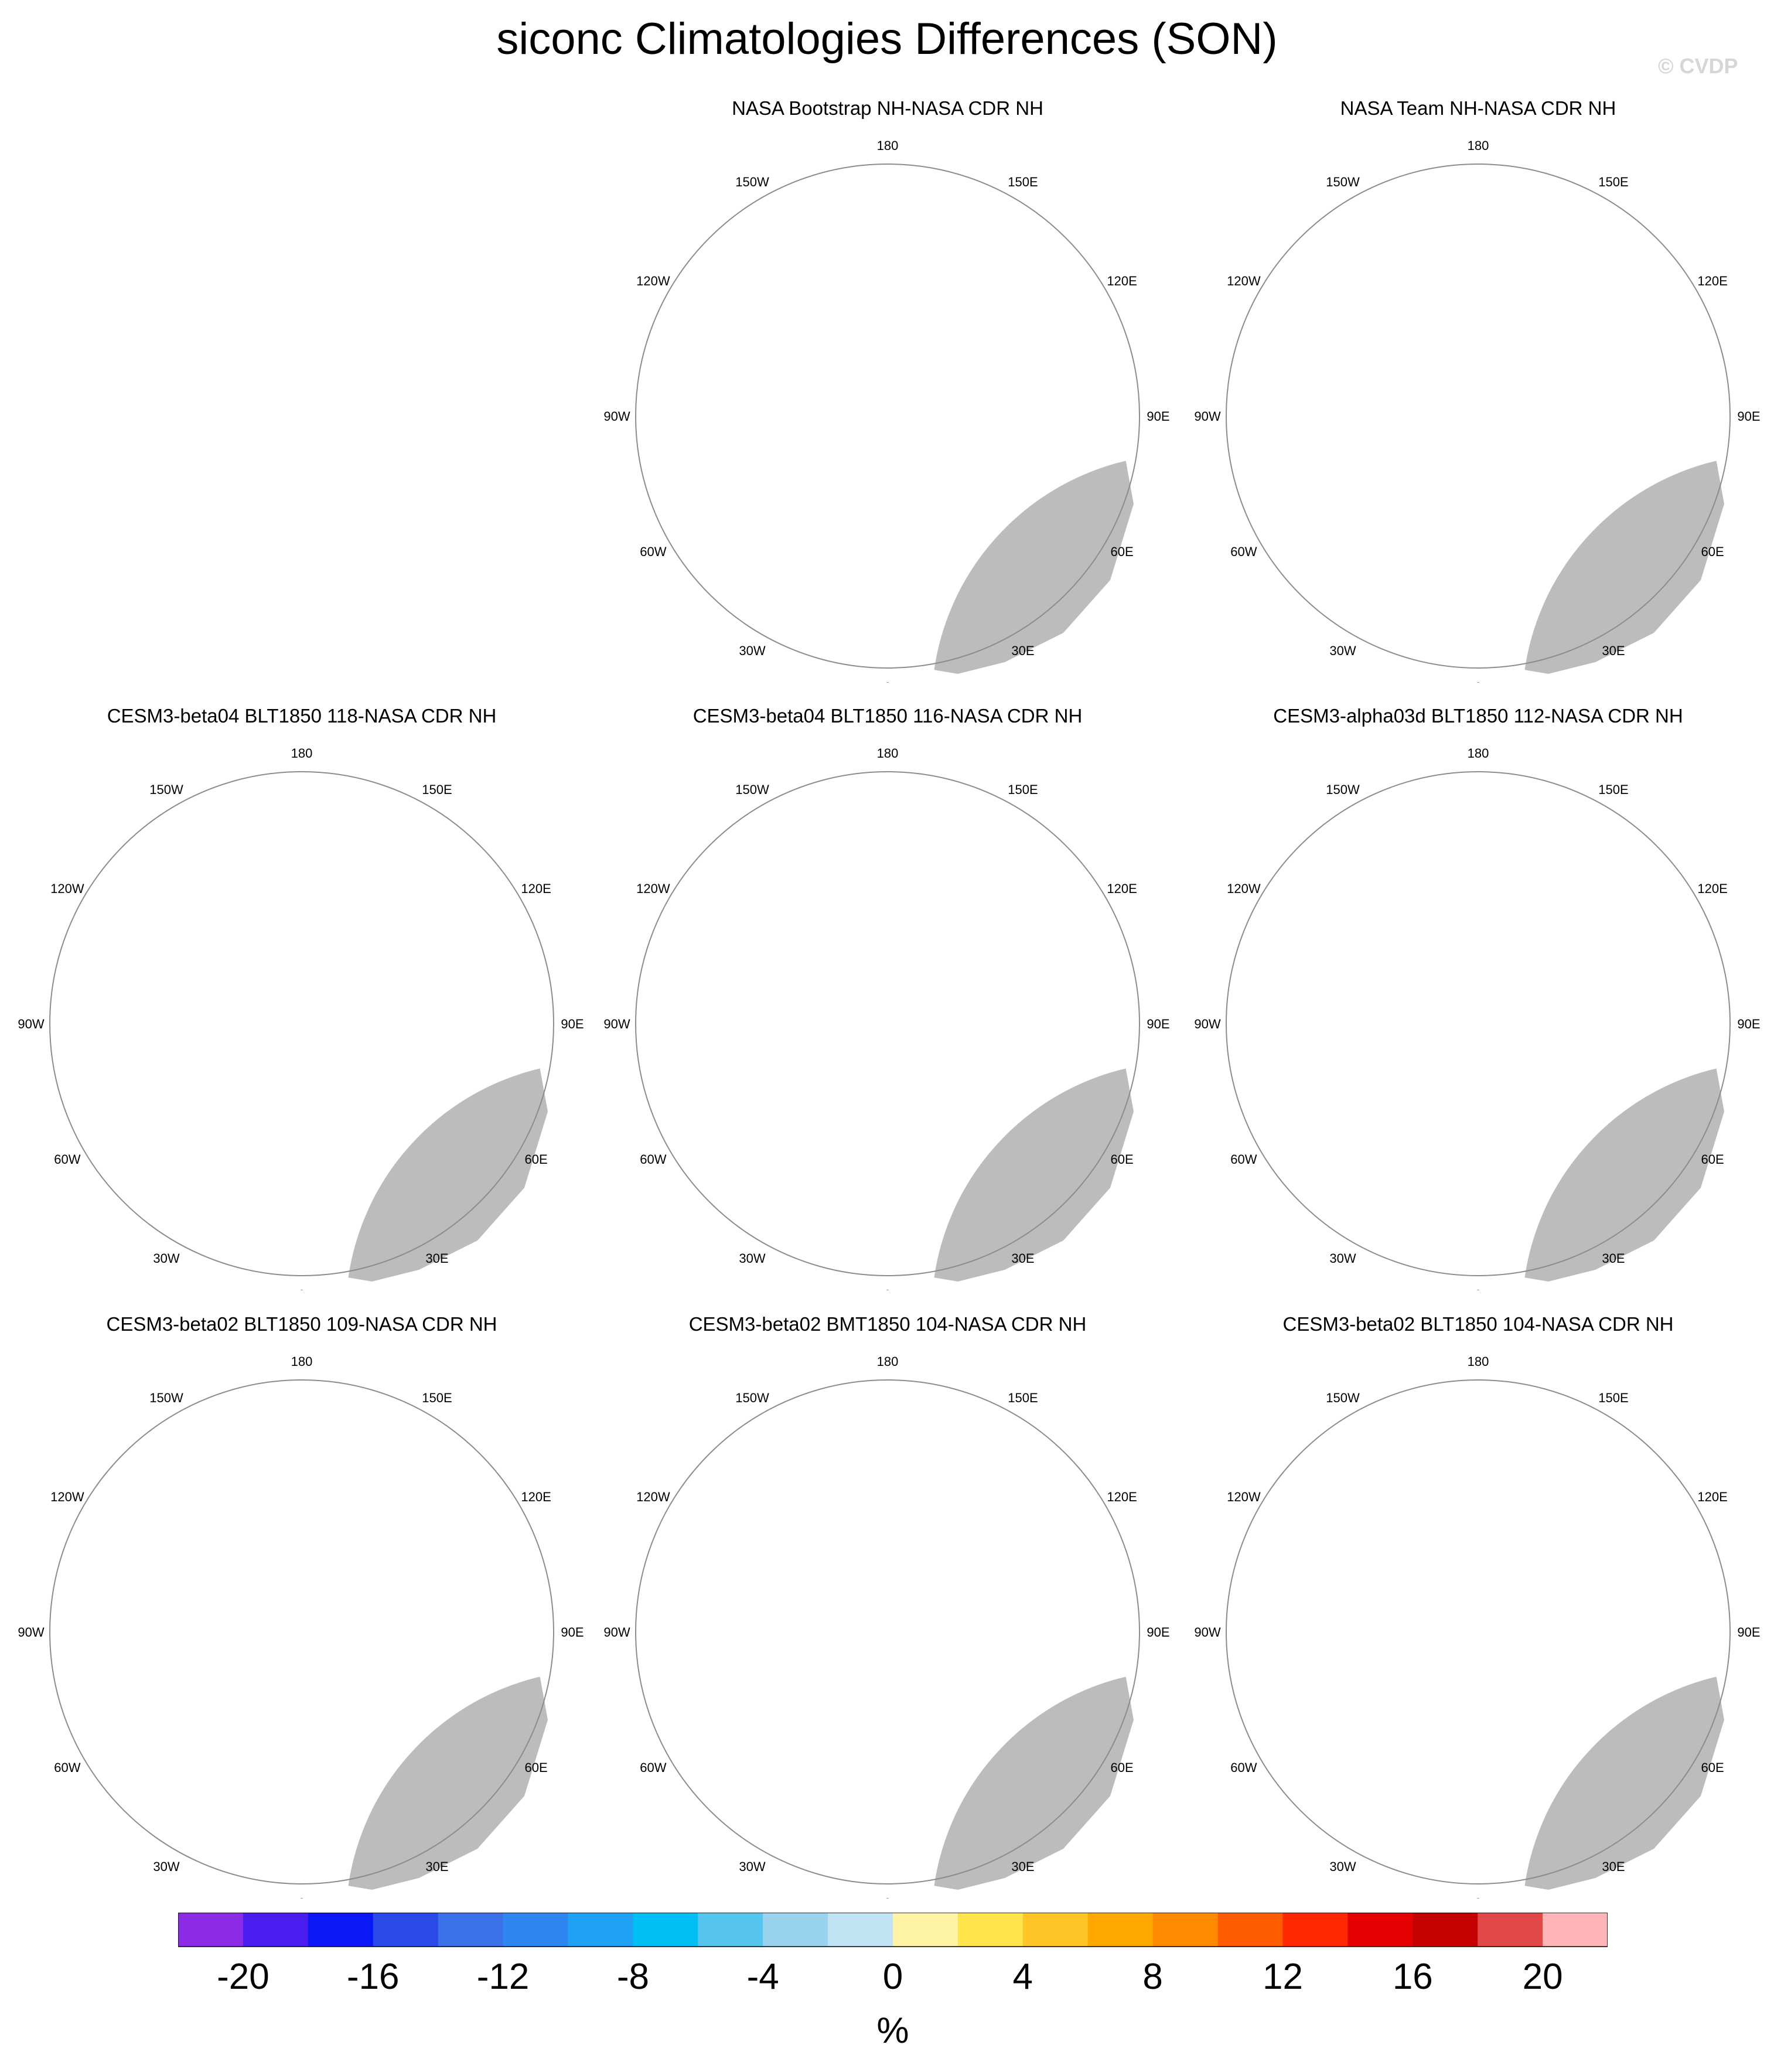 The width and height of the screenshot is (1774, 2072). What do you see at coordinates (1023, 1977) in the screenshot?
I see `colorbar-tick-label: 4` at bounding box center [1023, 1977].